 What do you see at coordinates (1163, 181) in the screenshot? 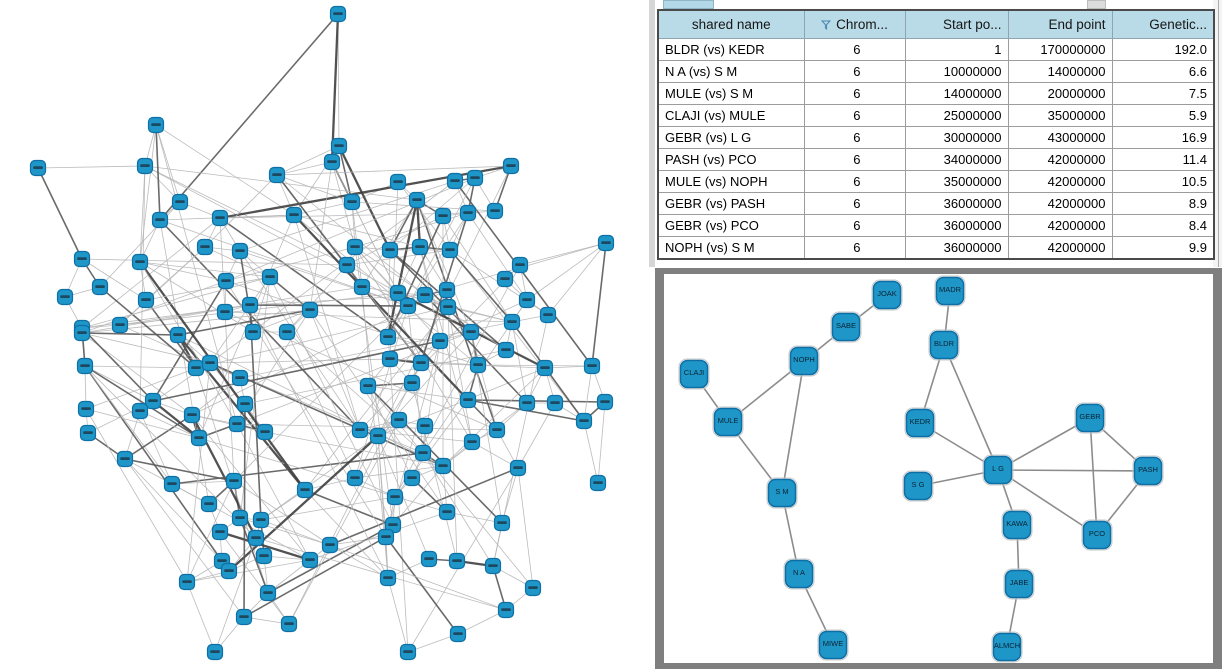
I see `table-cell: 10.5` at bounding box center [1163, 181].